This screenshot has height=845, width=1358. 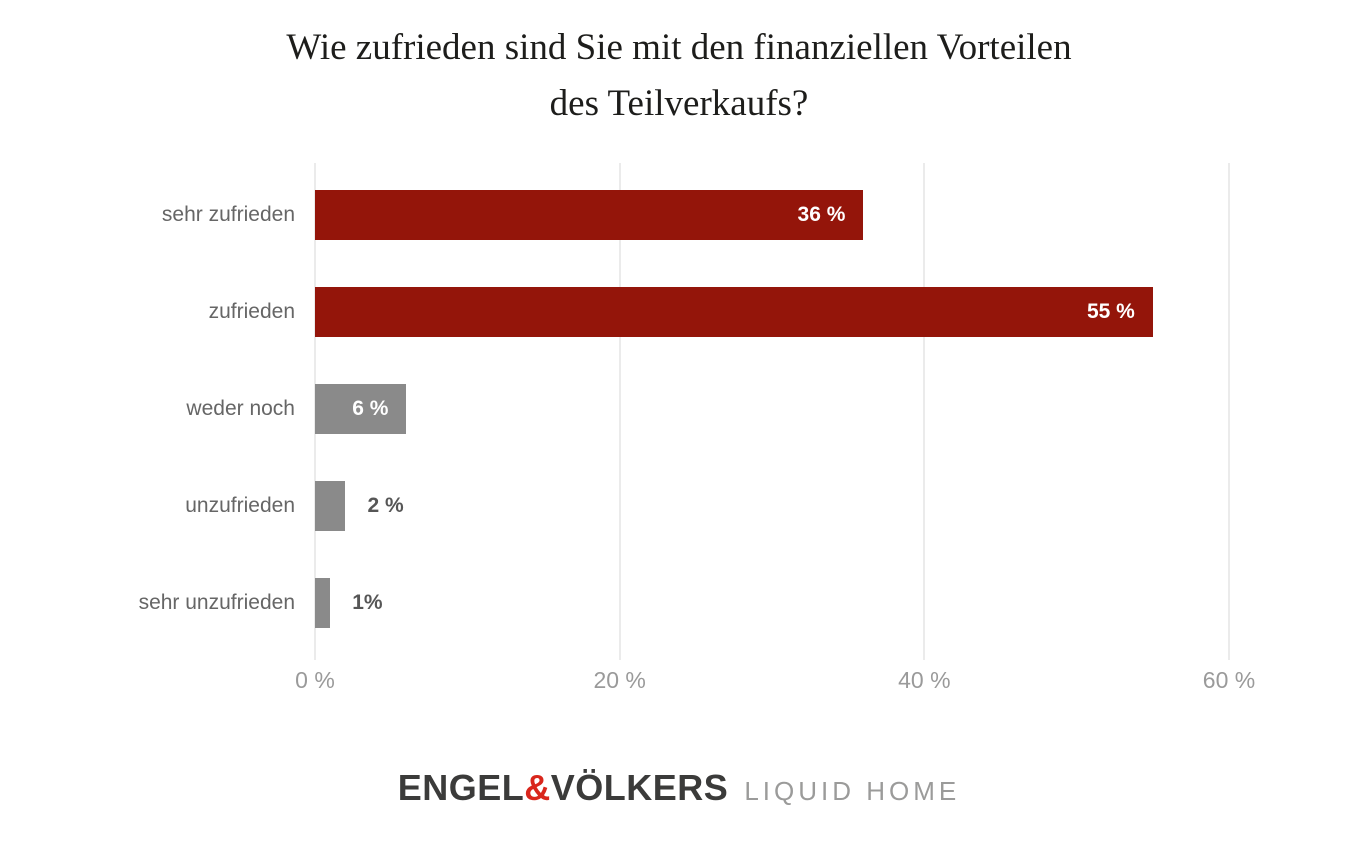 What do you see at coordinates (251, 311) in the screenshot?
I see `category-label: zufrieden` at bounding box center [251, 311].